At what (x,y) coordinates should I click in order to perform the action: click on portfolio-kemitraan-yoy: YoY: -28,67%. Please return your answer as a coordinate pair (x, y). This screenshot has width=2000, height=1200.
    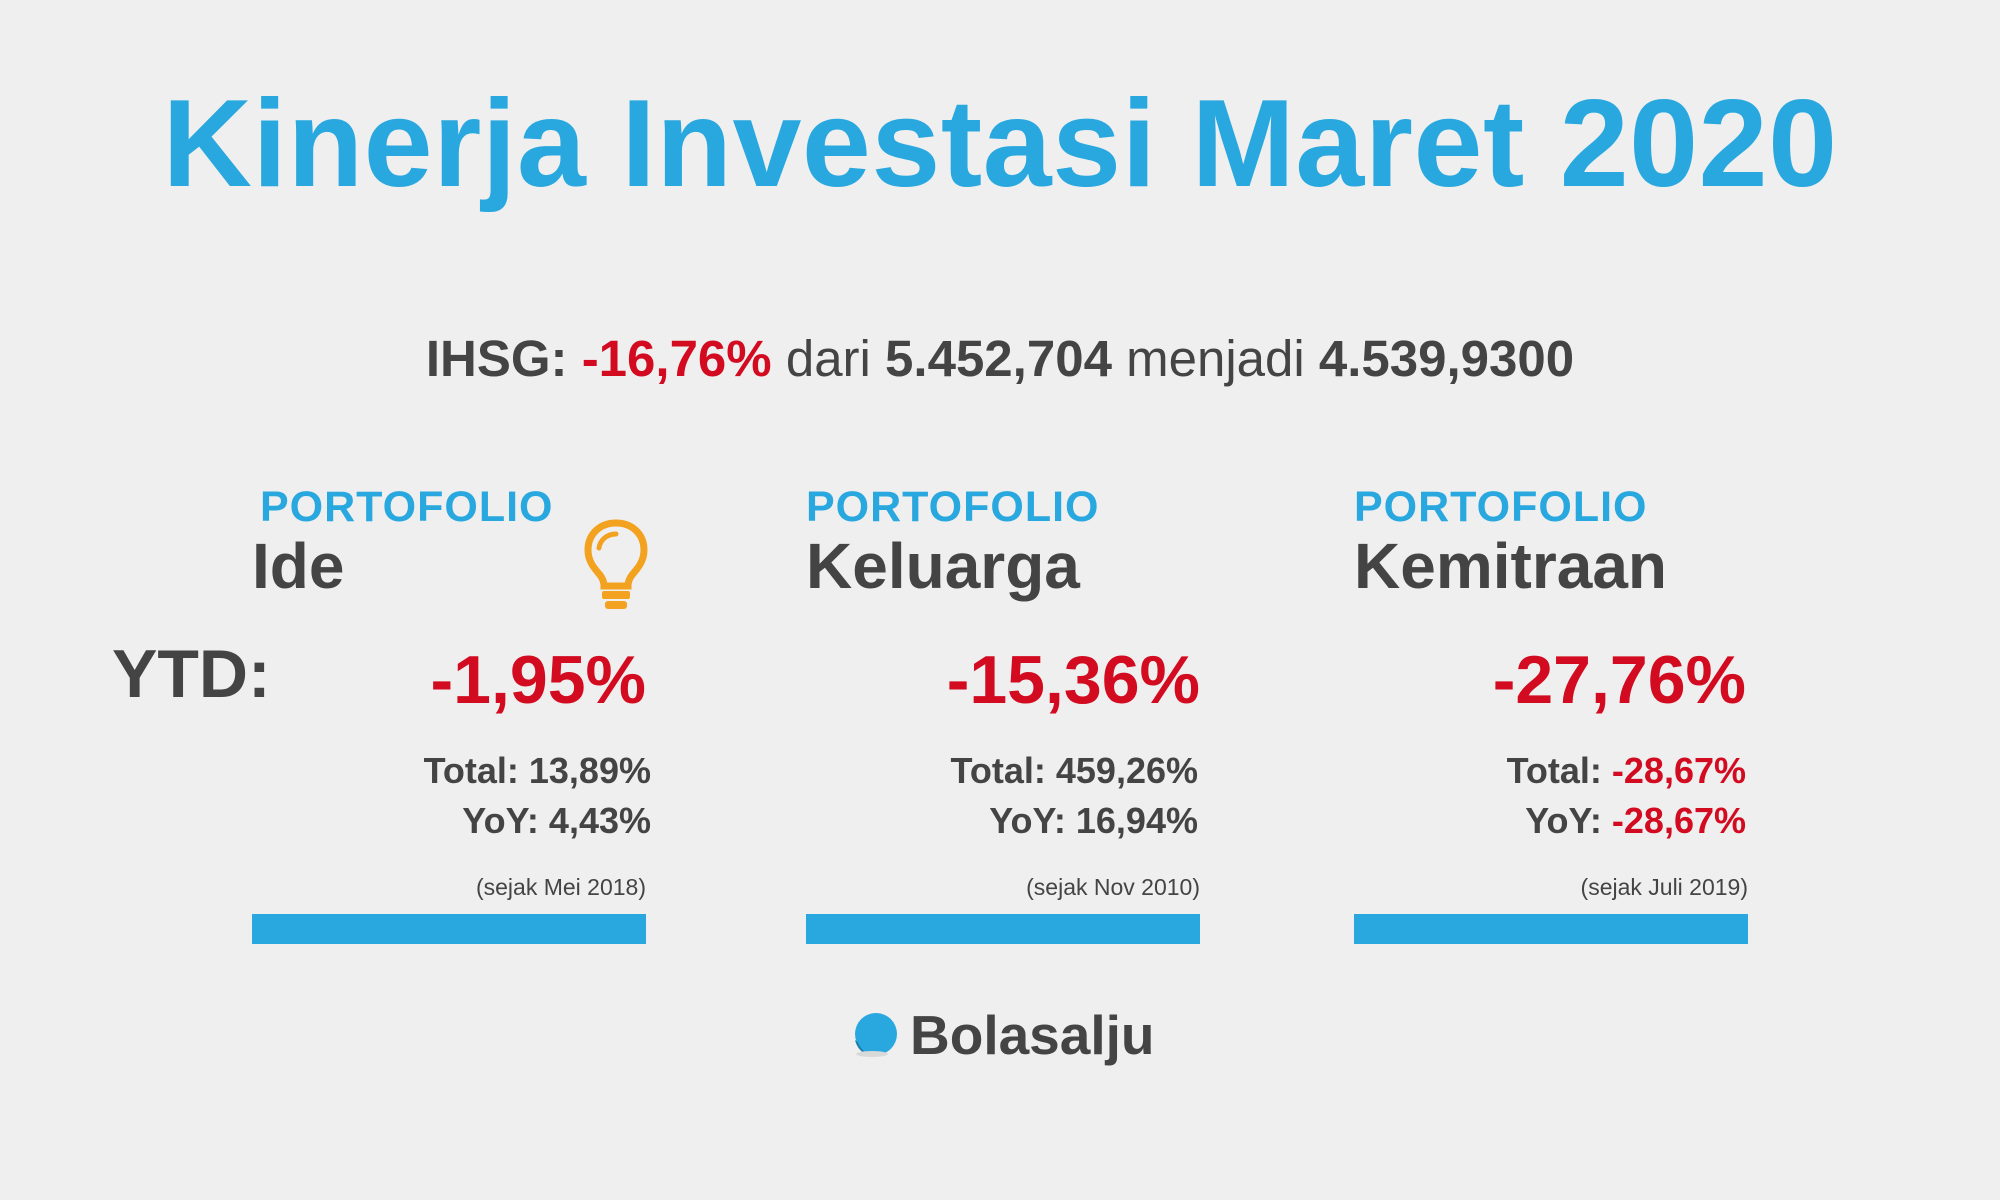
    Looking at the image, I should click on (1536, 821).